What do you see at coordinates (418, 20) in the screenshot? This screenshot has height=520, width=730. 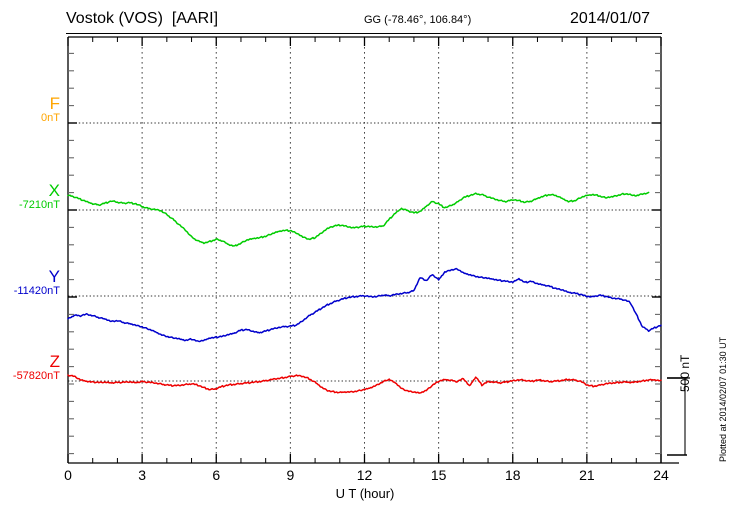 I see `geographic-coordinates: GG (-78.46°, 106.84°)` at bounding box center [418, 20].